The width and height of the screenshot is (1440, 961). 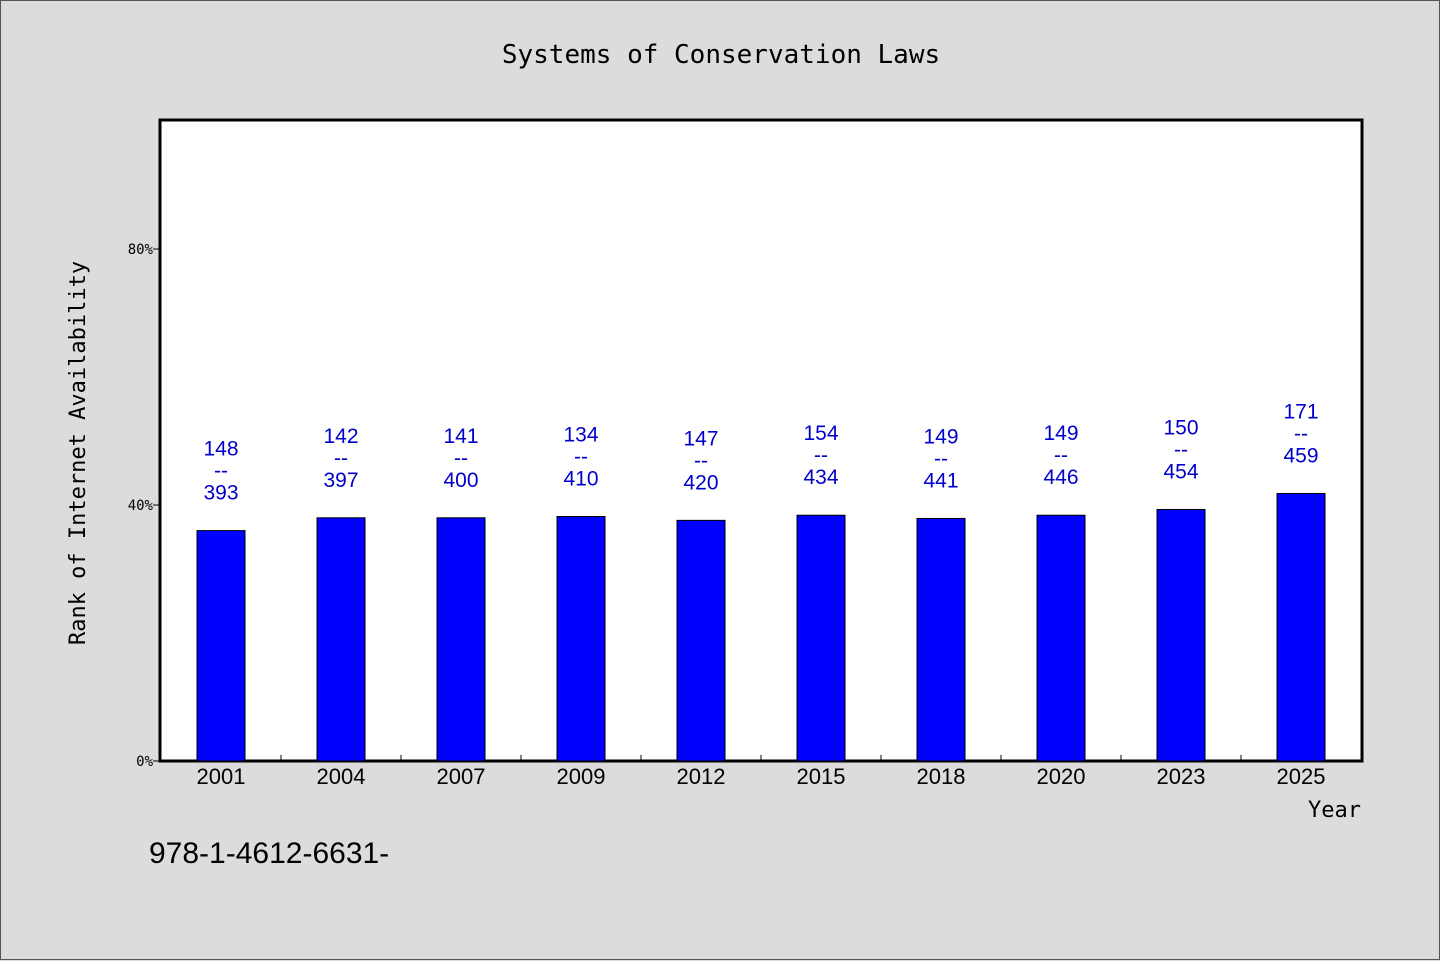 I want to click on bar-2023, so click(x=1181, y=635).